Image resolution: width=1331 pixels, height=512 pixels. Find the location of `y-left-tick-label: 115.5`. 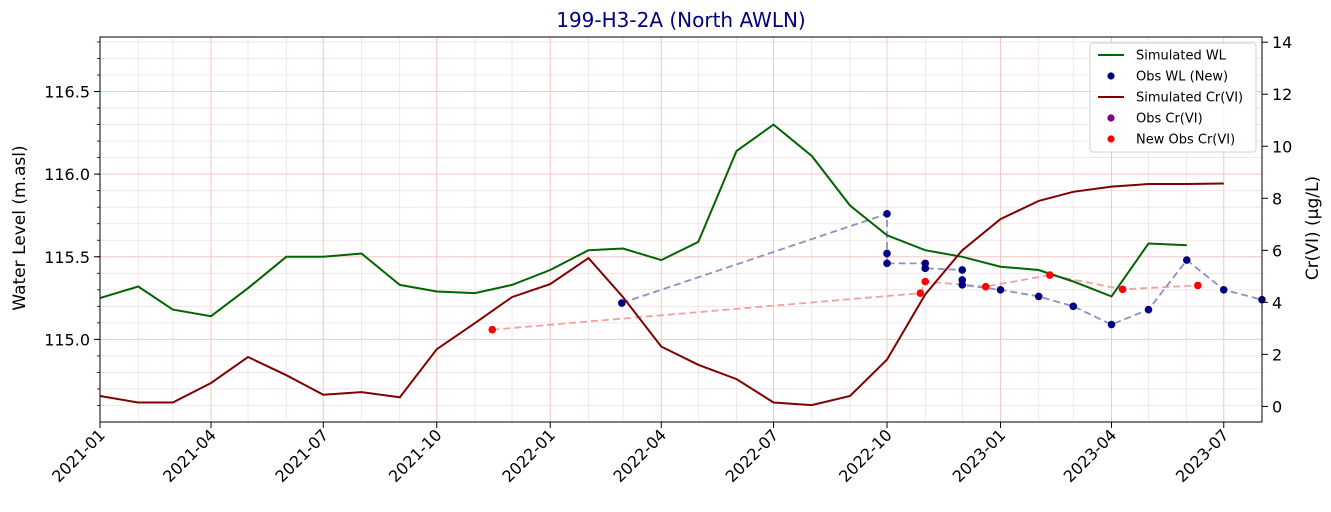

y-left-tick-label: 115.5 is located at coordinates (67, 257).